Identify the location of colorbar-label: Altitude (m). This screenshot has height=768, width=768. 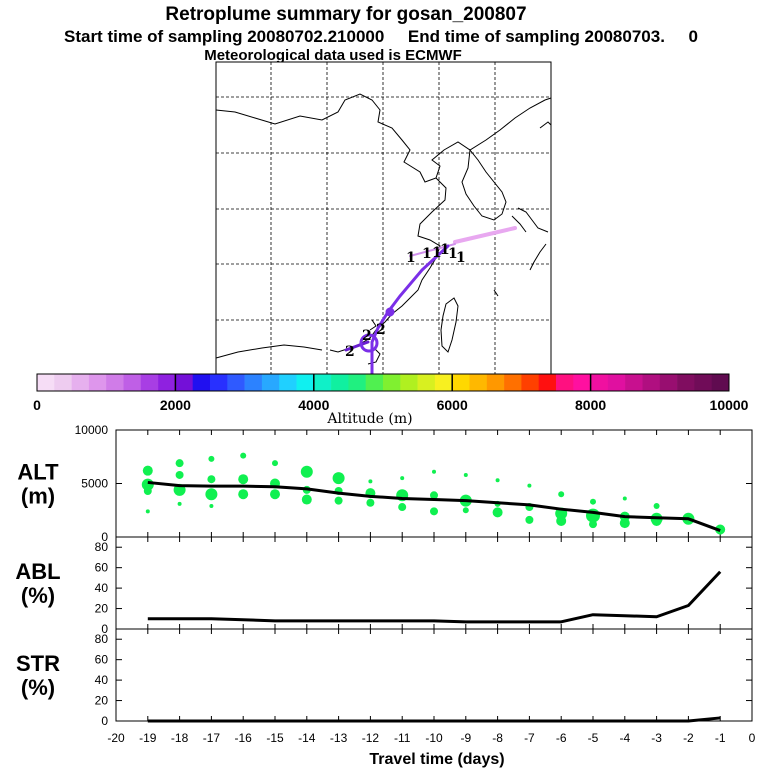
(369, 419).